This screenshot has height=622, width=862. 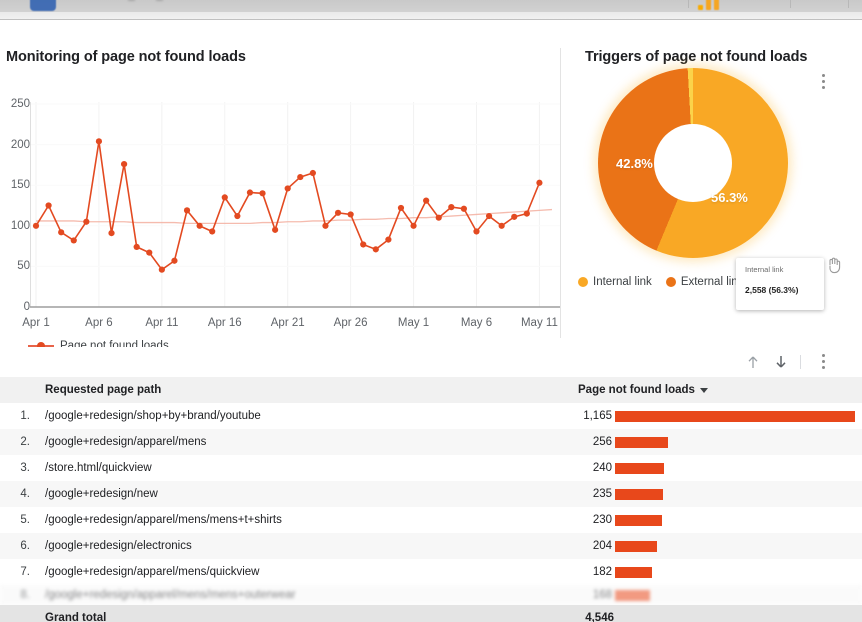 I want to click on column-header-metric-label: Page not found loads, so click(x=636, y=390).